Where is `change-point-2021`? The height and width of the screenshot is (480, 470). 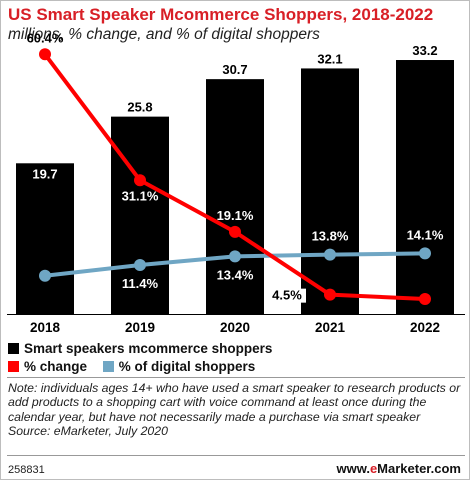 change-point-2021 is located at coordinates (330, 294).